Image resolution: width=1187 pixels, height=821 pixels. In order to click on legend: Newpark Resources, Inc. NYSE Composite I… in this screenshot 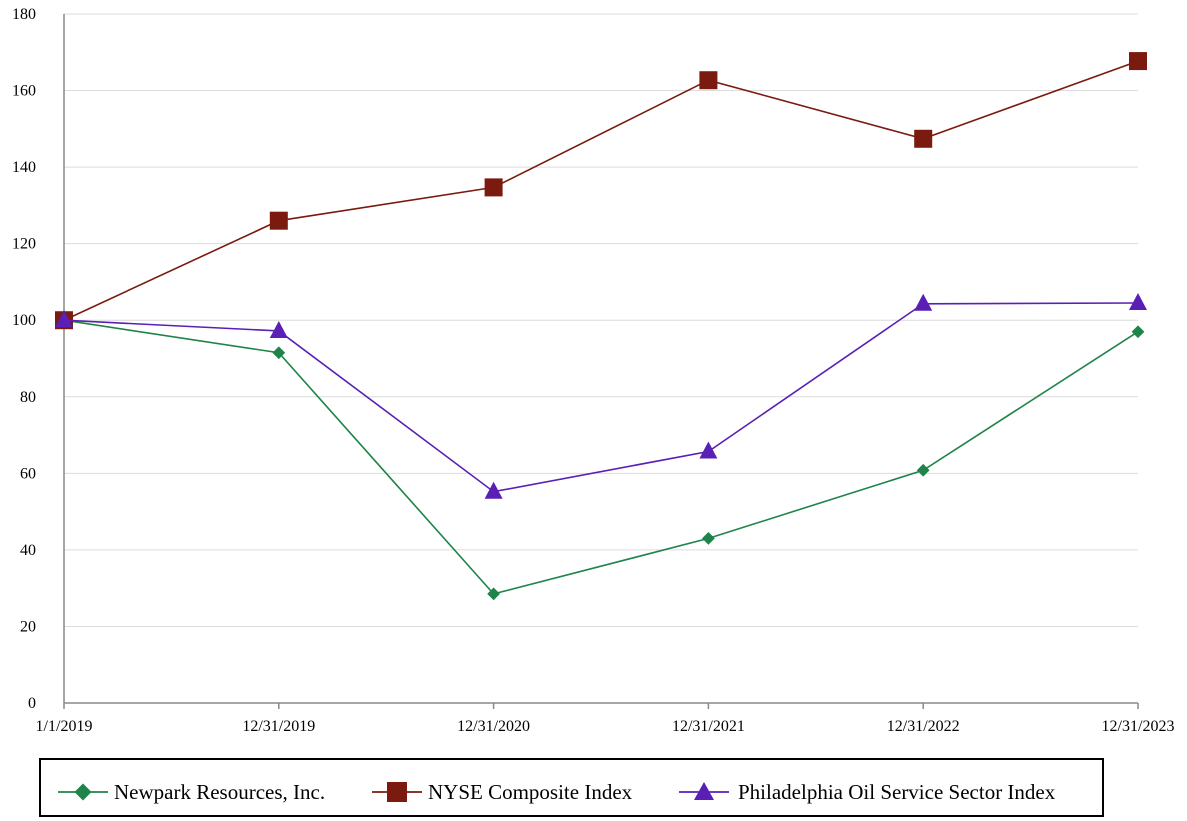, I will do `click(571, 787)`.